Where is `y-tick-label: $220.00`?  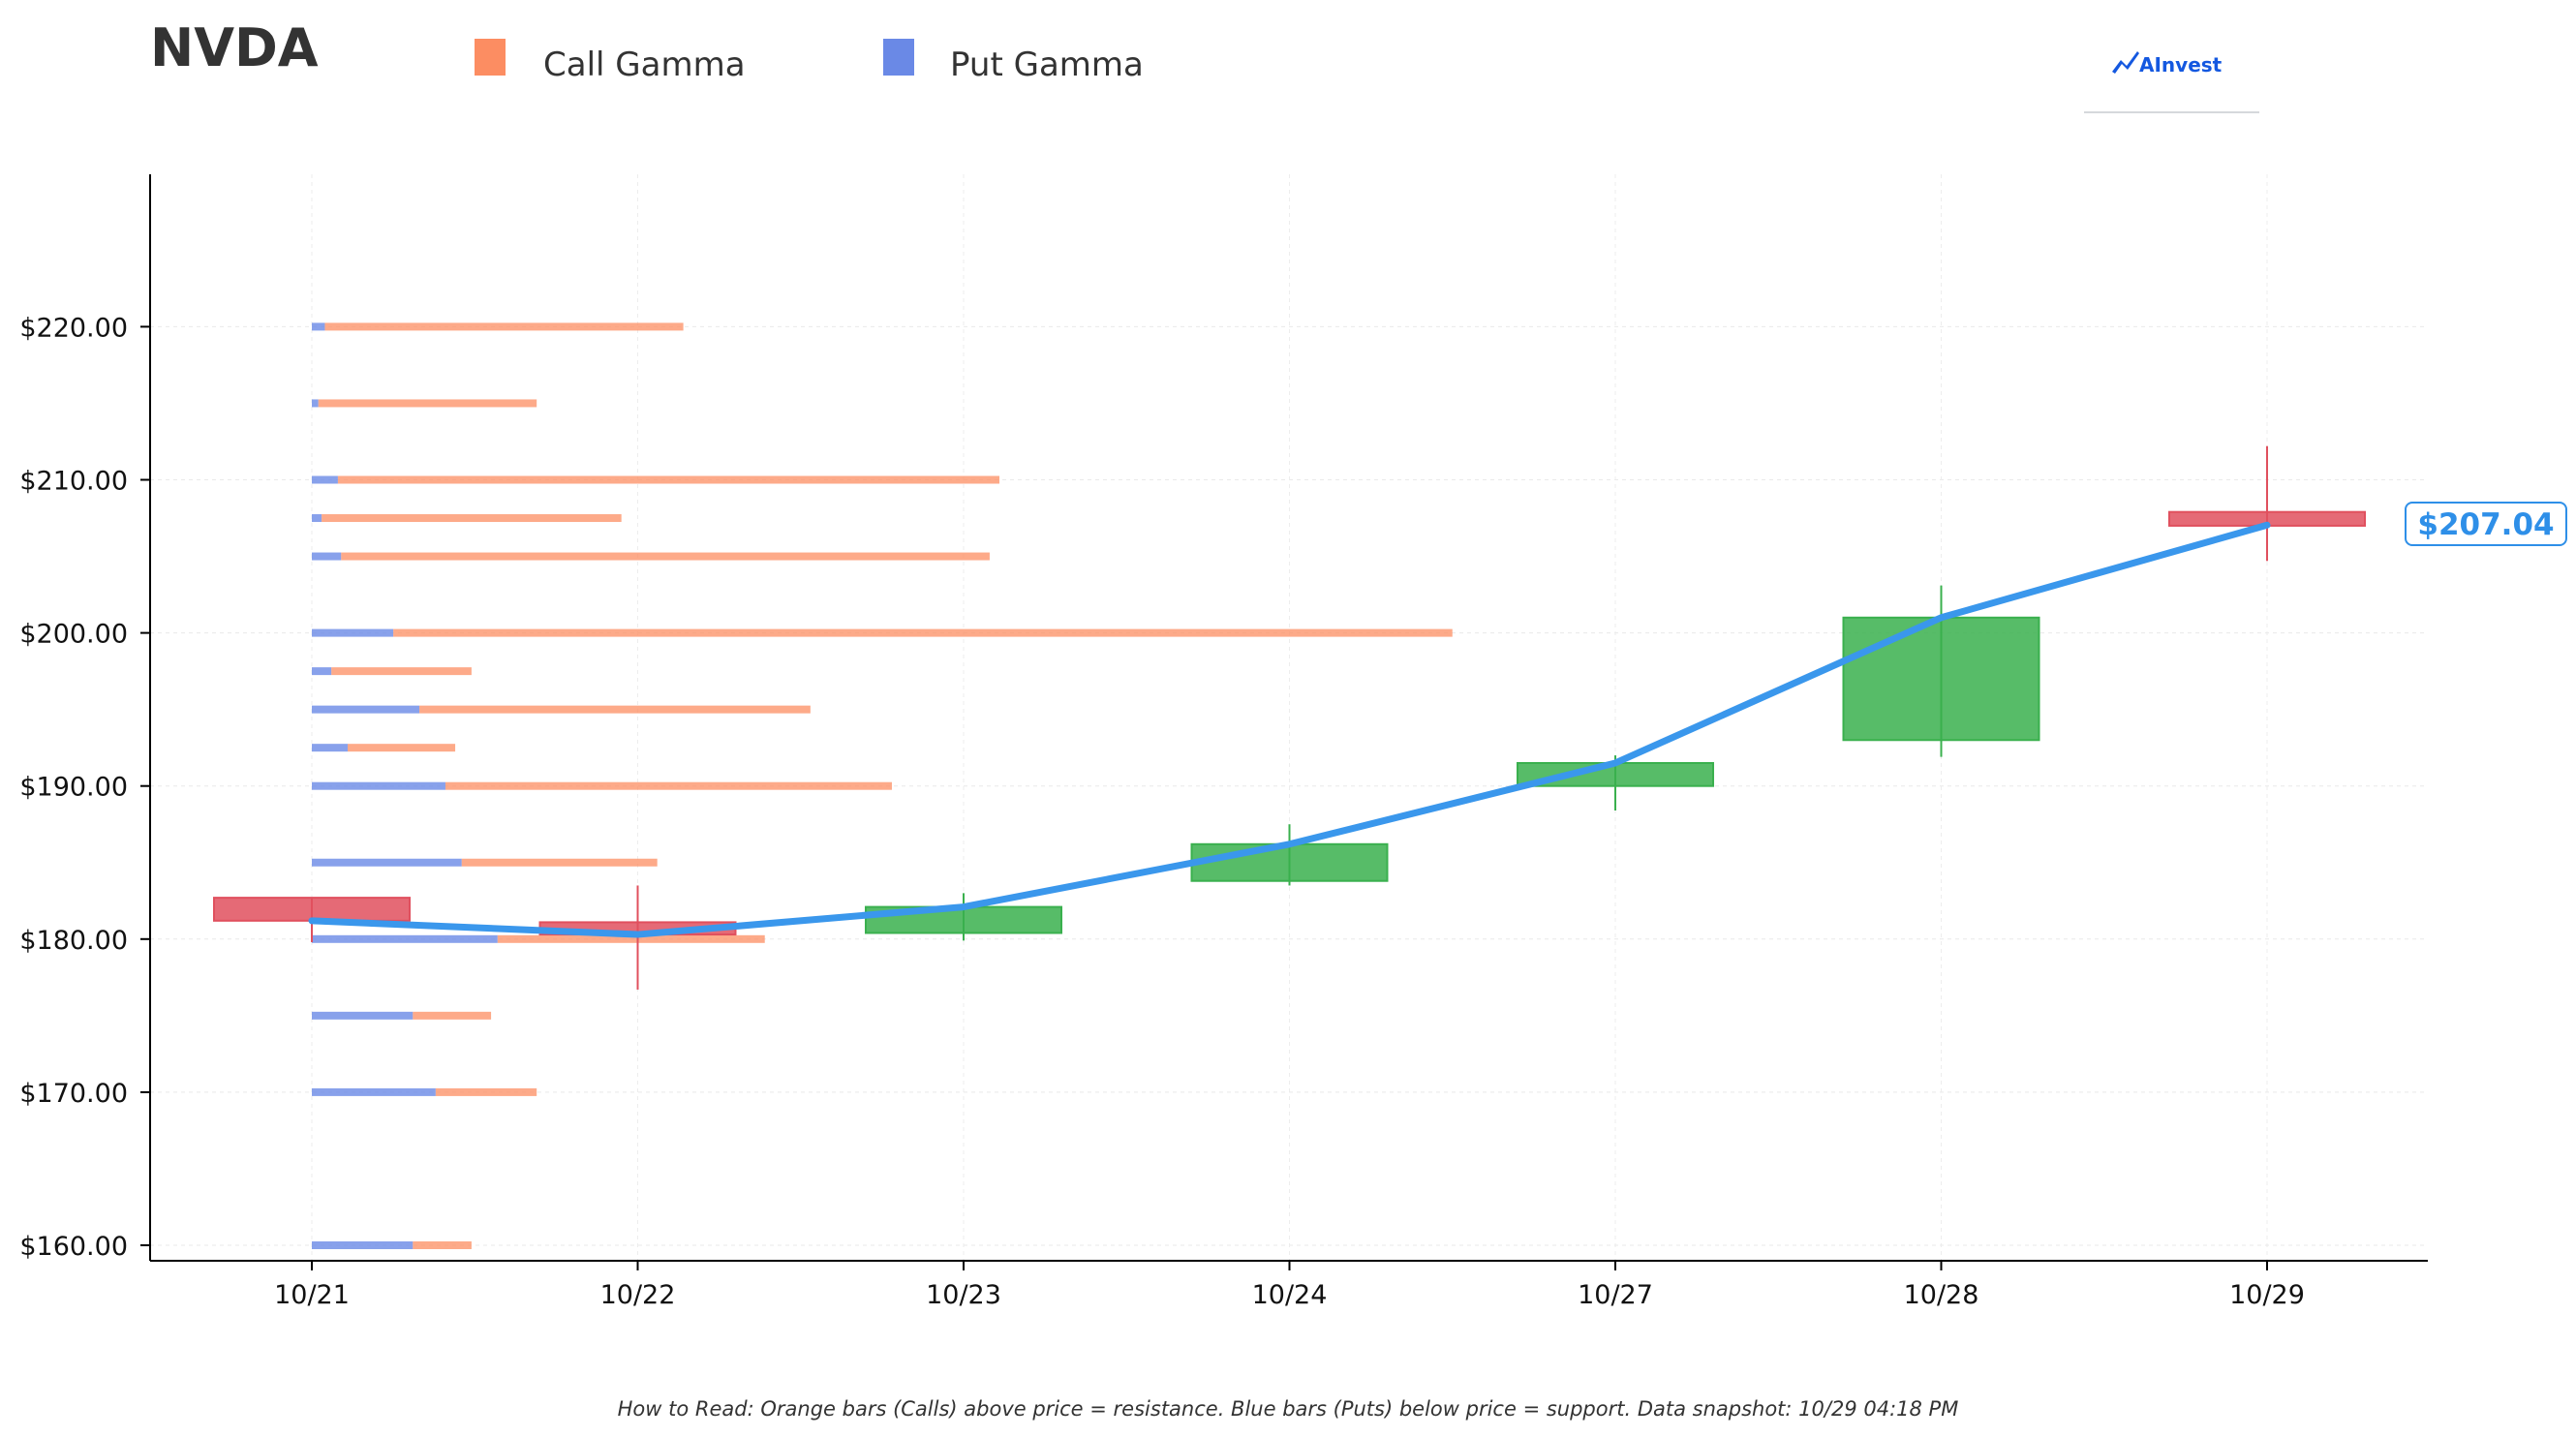
y-tick-label: $220.00 is located at coordinates (73, 328).